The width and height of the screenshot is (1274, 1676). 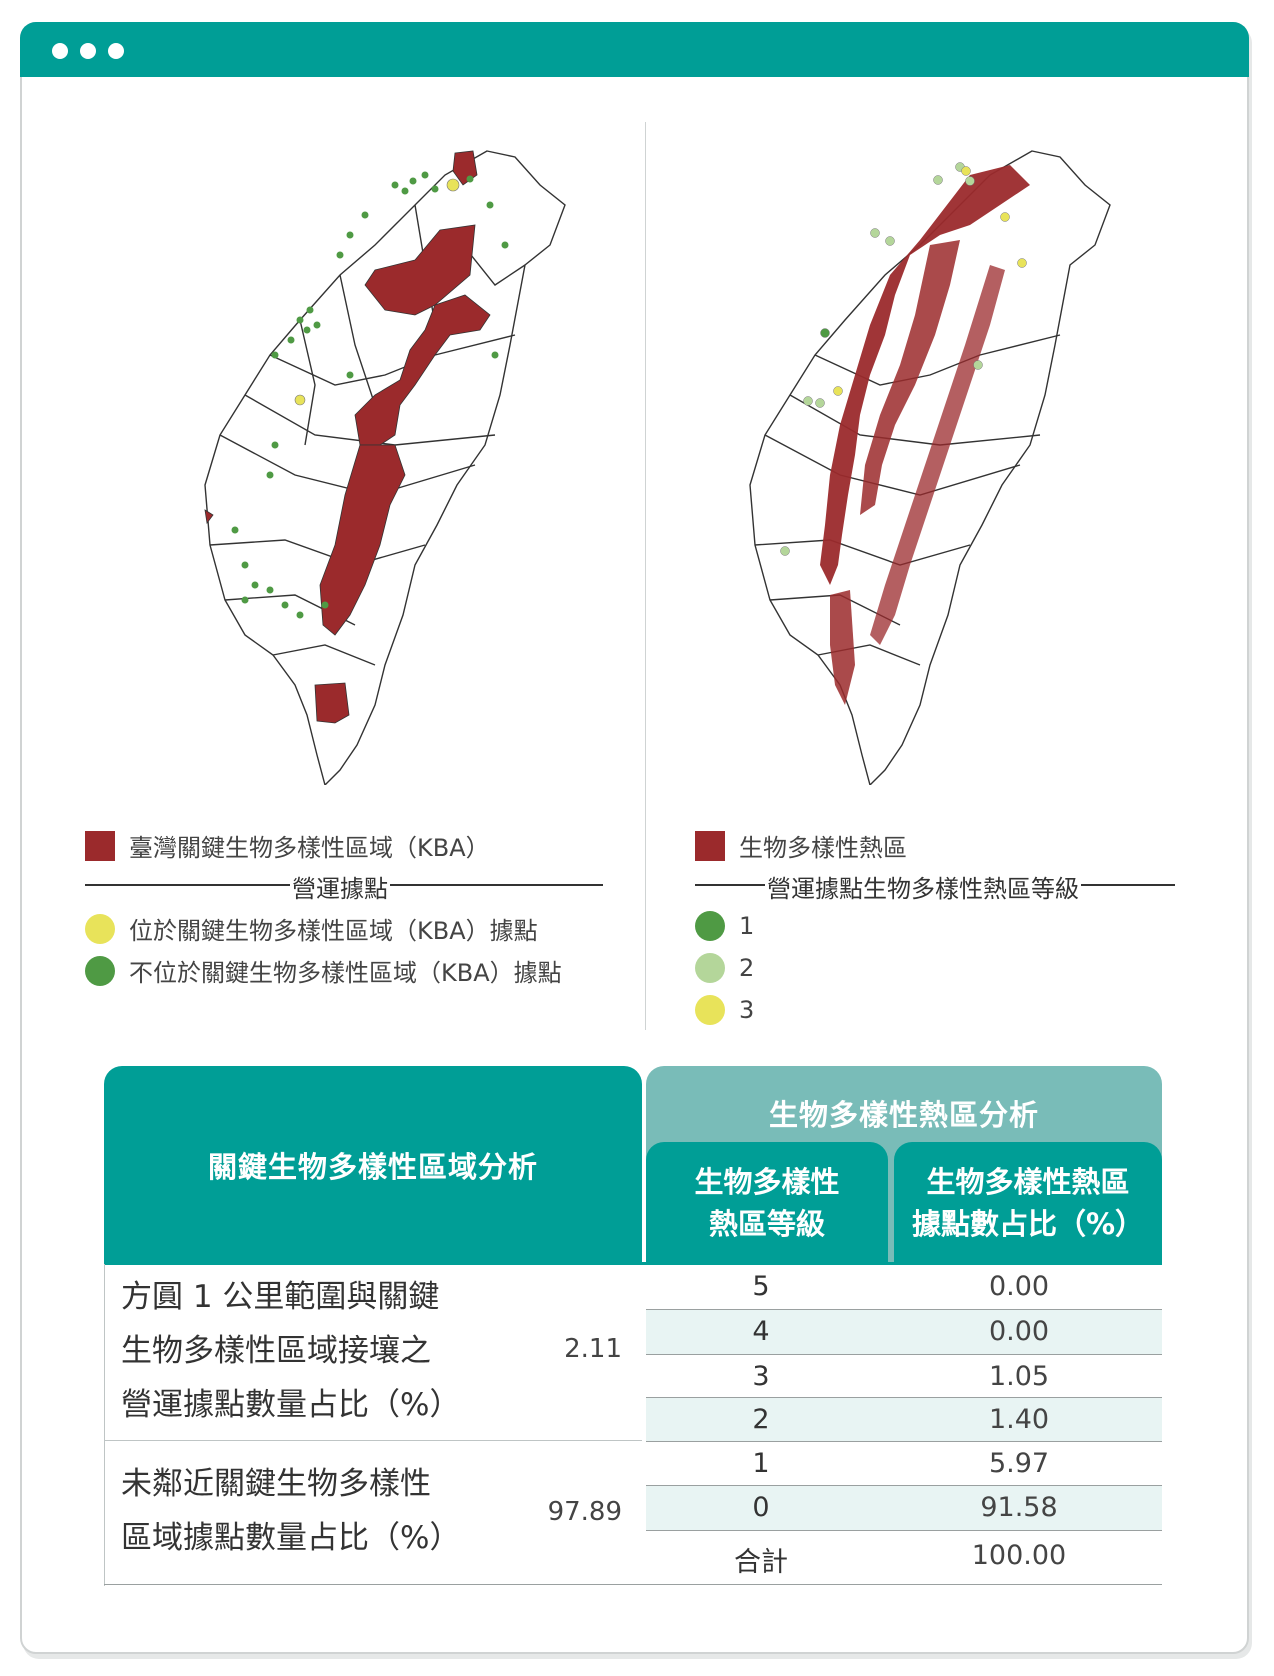 I want to click on hotspot-map, so click(x=930, y=467).